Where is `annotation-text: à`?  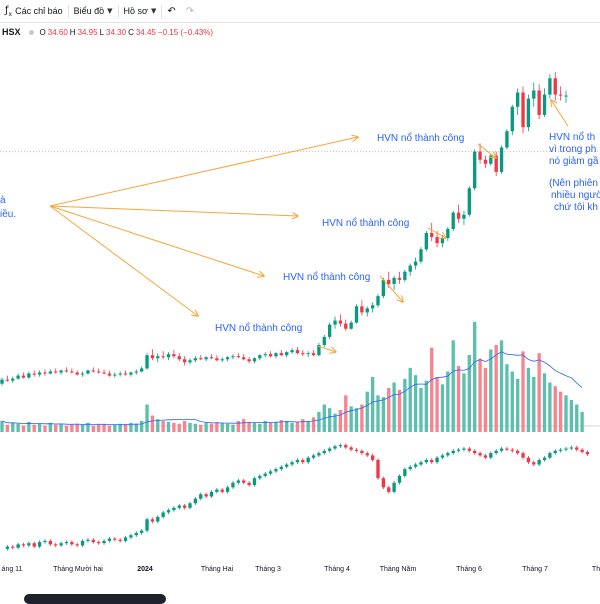 annotation-text: à is located at coordinates (3, 200).